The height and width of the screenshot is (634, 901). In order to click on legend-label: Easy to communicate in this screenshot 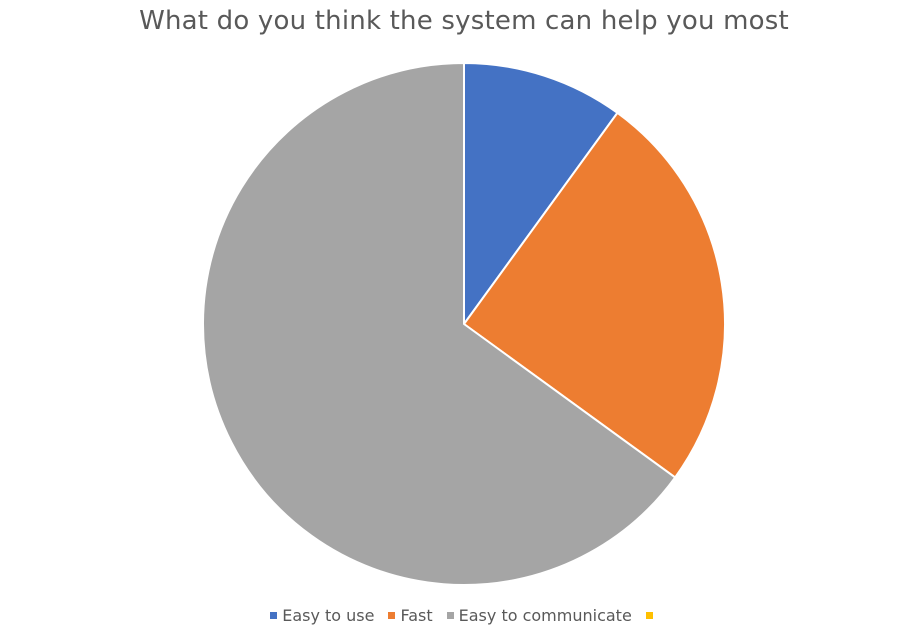, I will do `click(545, 615)`.